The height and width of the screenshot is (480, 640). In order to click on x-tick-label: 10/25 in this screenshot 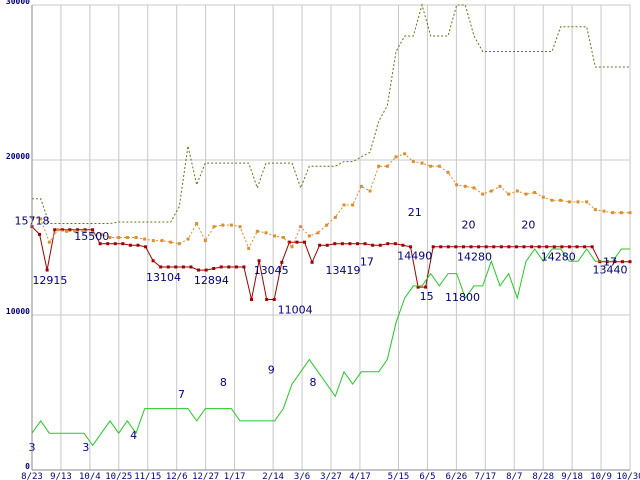, I will do `click(118, 476)`.